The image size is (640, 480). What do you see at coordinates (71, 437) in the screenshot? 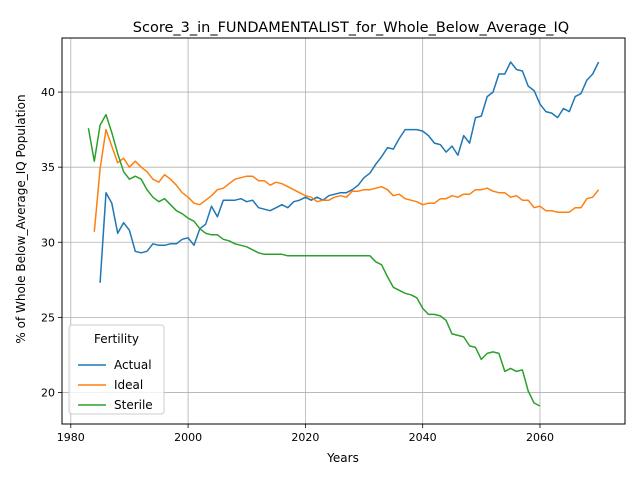
I see `x-tick-label: 1980` at bounding box center [71, 437].